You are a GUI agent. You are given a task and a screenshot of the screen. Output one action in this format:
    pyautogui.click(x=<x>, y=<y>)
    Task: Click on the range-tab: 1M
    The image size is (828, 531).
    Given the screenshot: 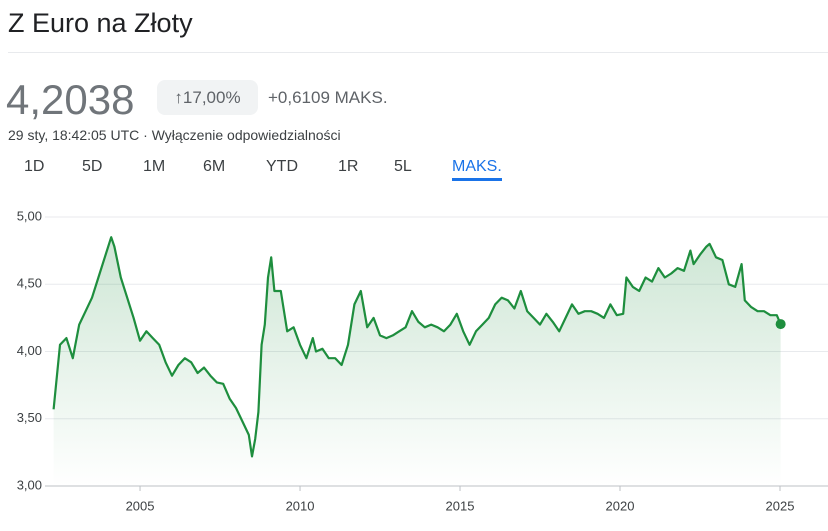 What is the action you would take?
    pyautogui.click(x=154, y=166)
    